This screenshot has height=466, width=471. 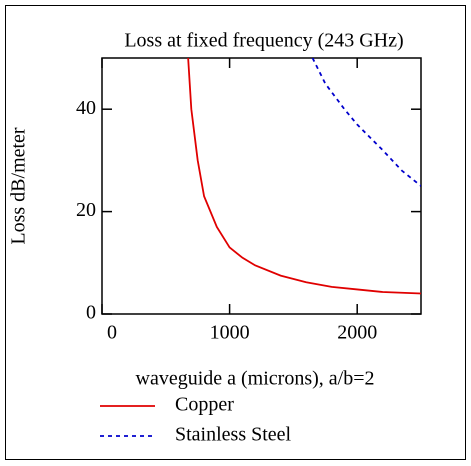 What do you see at coordinates (366, 122) in the screenshot?
I see `series-line` at bounding box center [366, 122].